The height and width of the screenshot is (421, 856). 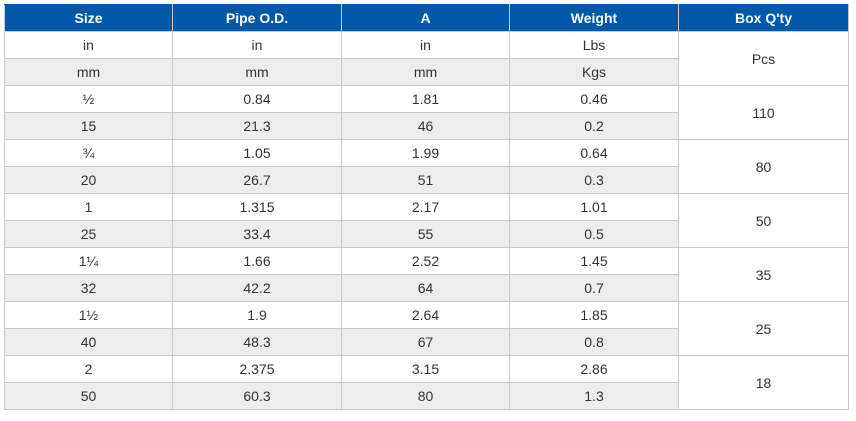 I want to click on box-qty-cell: 18, so click(x=763, y=382).